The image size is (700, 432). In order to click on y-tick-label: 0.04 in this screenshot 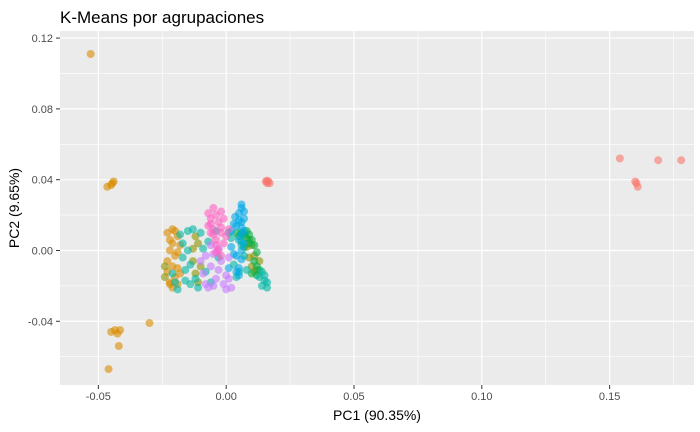, I will do `click(42, 181)`.